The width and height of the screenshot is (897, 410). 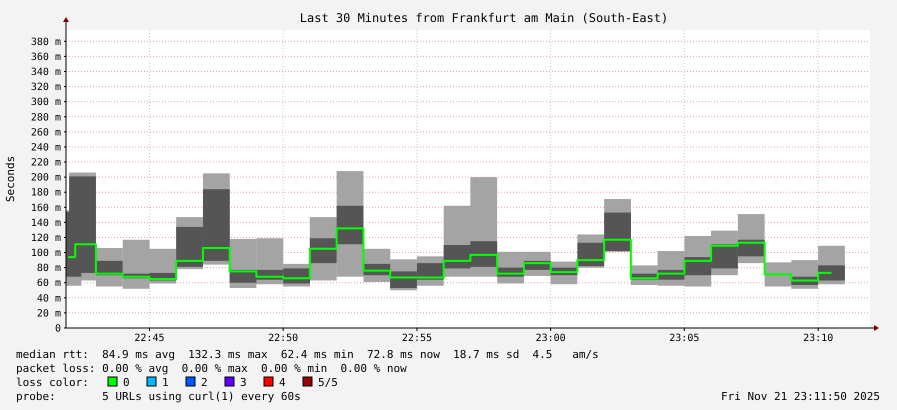 What do you see at coordinates (10, 179) in the screenshot?
I see `y-axis-title: Seconds` at bounding box center [10, 179].